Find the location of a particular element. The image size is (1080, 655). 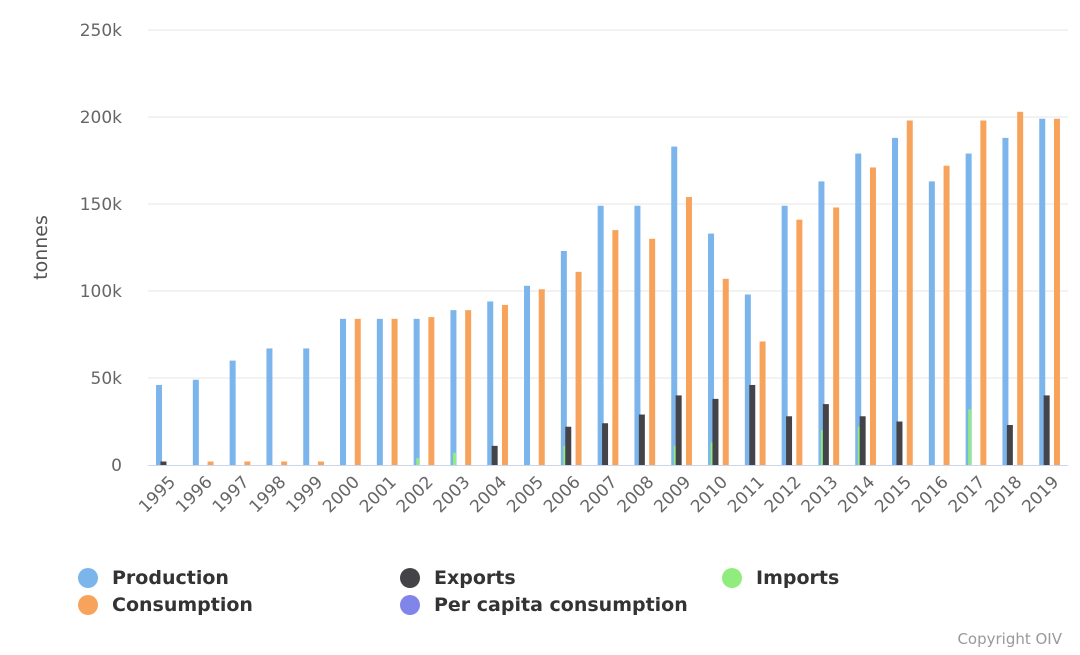

x-tick-label: 2005 is located at coordinates (525, 494).